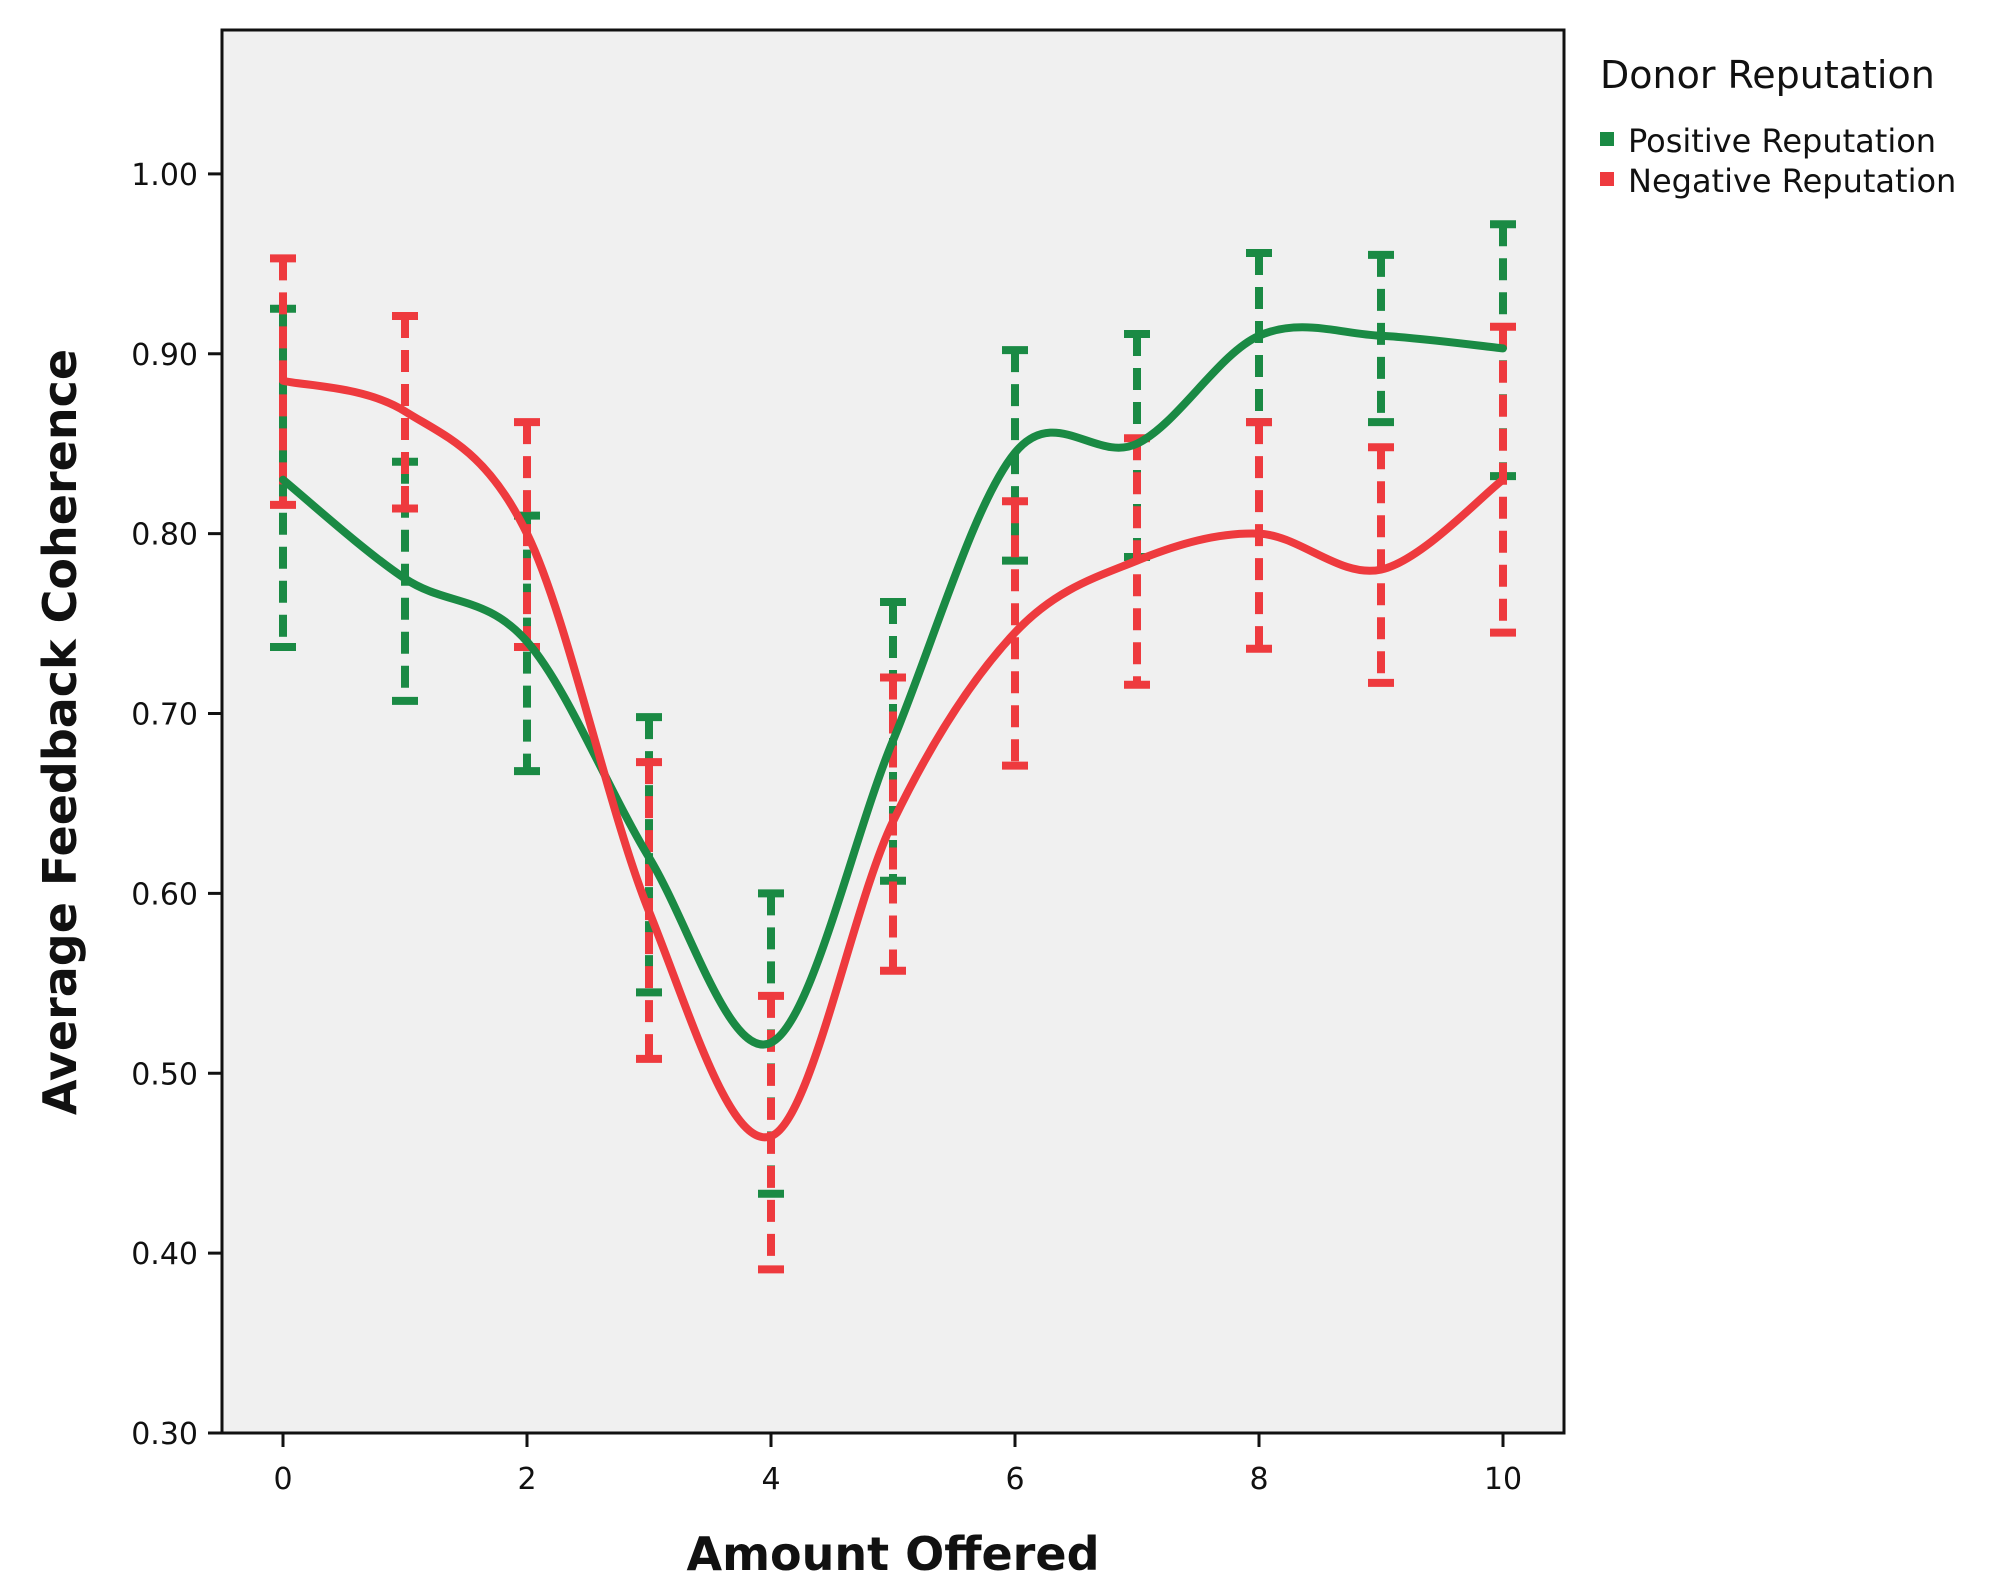 This screenshot has width=2001, height=1596. What do you see at coordinates (1014, 1479) in the screenshot?
I see `x-tick-label: 6` at bounding box center [1014, 1479].